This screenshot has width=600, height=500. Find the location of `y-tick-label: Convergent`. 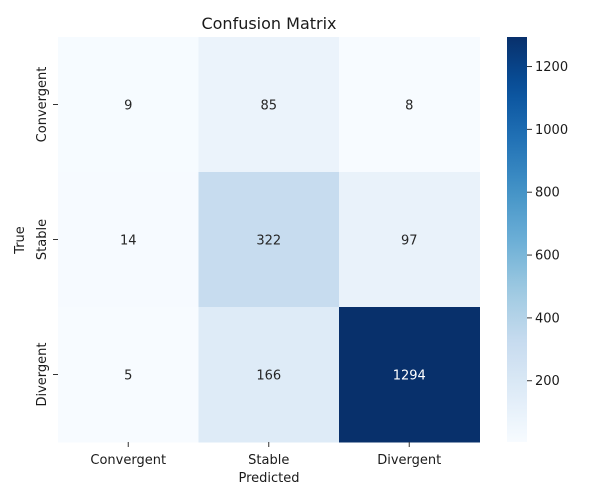

y-tick-label: Convergent is located at coordinates (42, 105).